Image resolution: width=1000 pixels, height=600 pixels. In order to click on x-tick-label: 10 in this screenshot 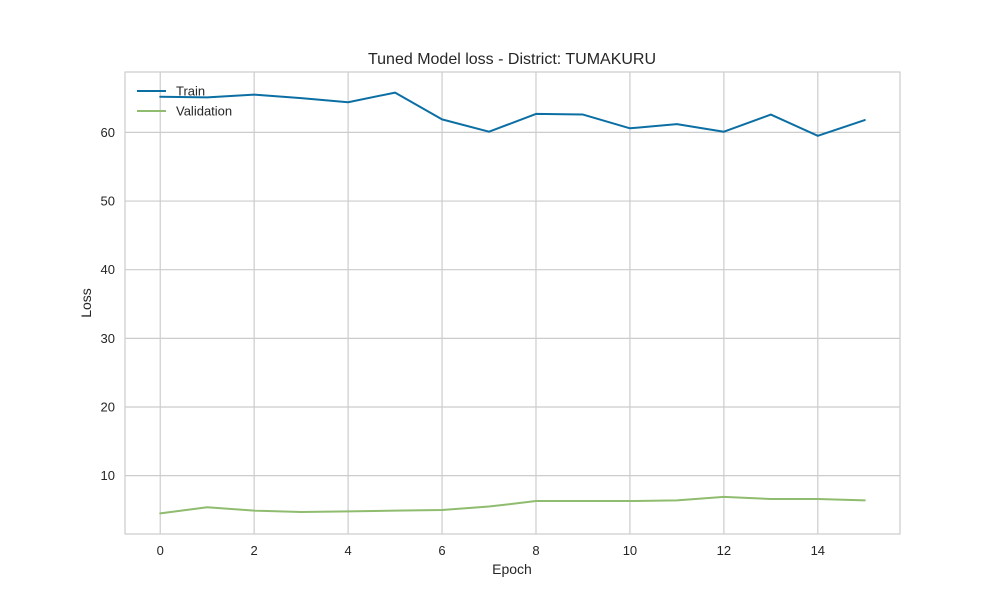, I will do `click(630, 550)`.